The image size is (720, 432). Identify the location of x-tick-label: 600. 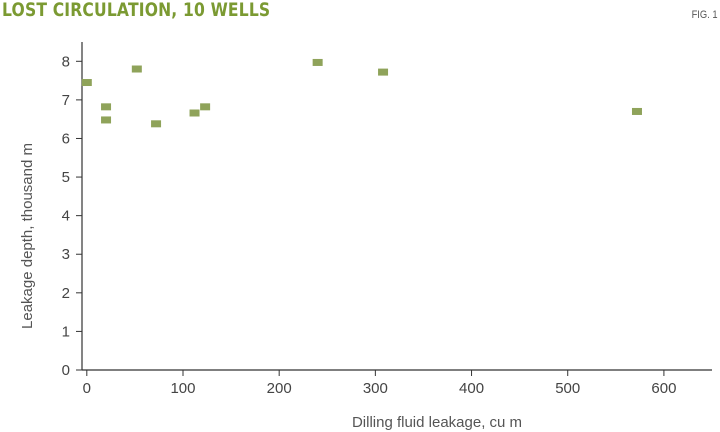
(663, 388).